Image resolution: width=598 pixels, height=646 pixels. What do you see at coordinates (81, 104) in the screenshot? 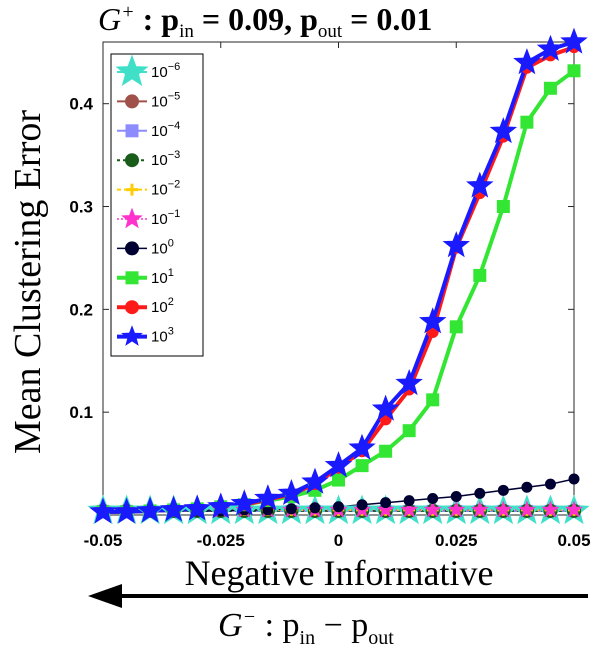
I see `y-tick-label: 0.4` at bounding box center [81, 104].